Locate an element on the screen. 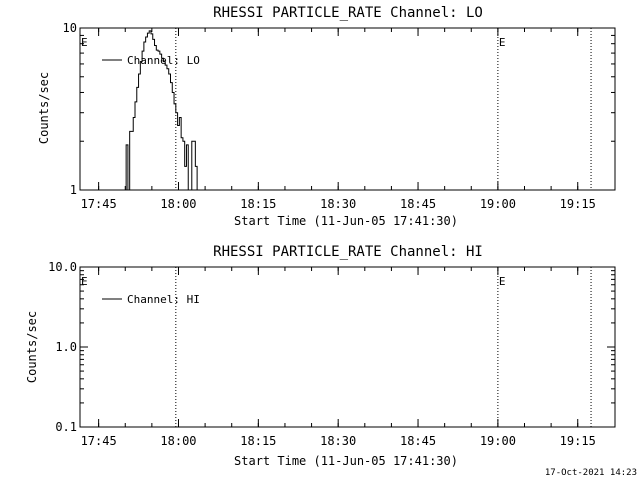 This screenshot has height=480, width=640. hi-x-axis-label: Start Time (11-Jun-05 17:41:30) is located at coordinates (346, 461).